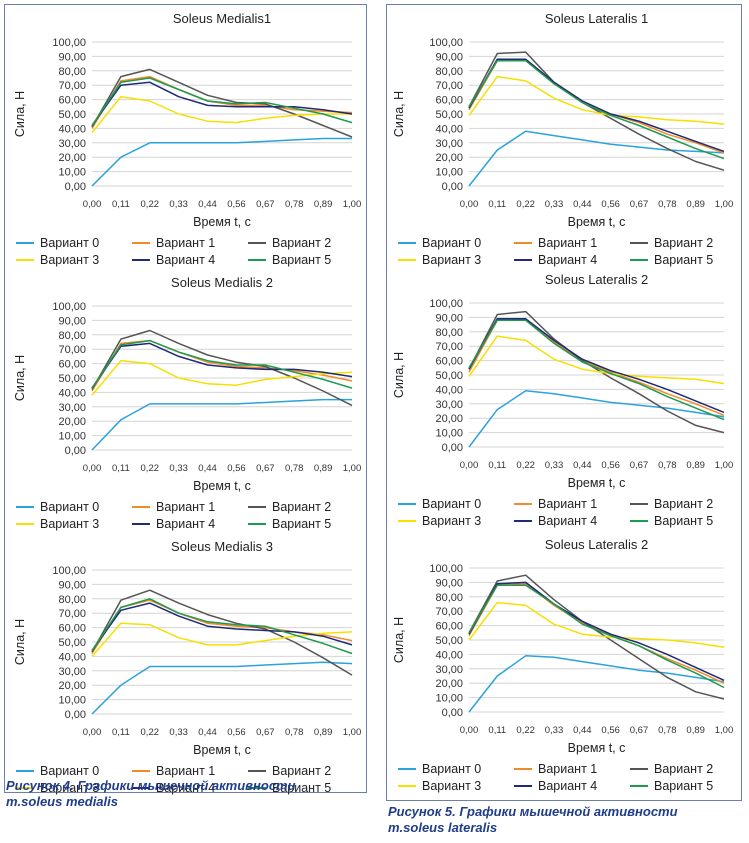  I want to click on figure-5-caption-line1: Рисунок 5. Графики мышечной активности, so click(533, 811).